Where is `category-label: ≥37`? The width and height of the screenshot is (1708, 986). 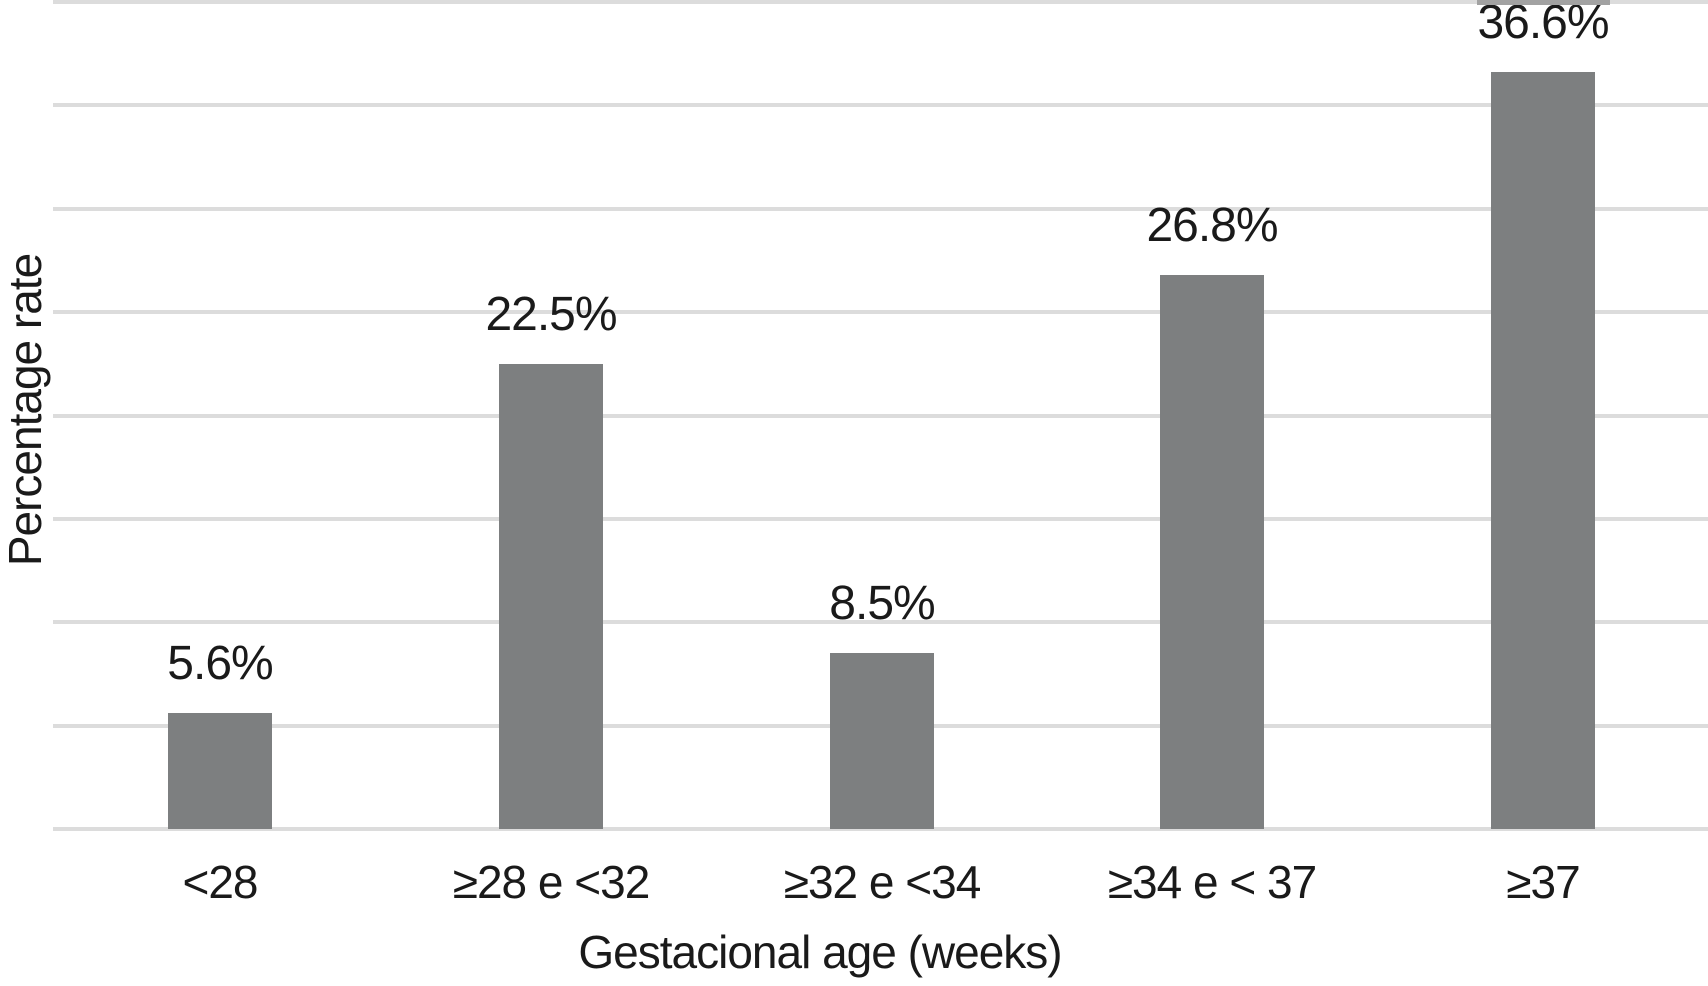
category-label: ≥37 is located at coordinates (1543, 882).